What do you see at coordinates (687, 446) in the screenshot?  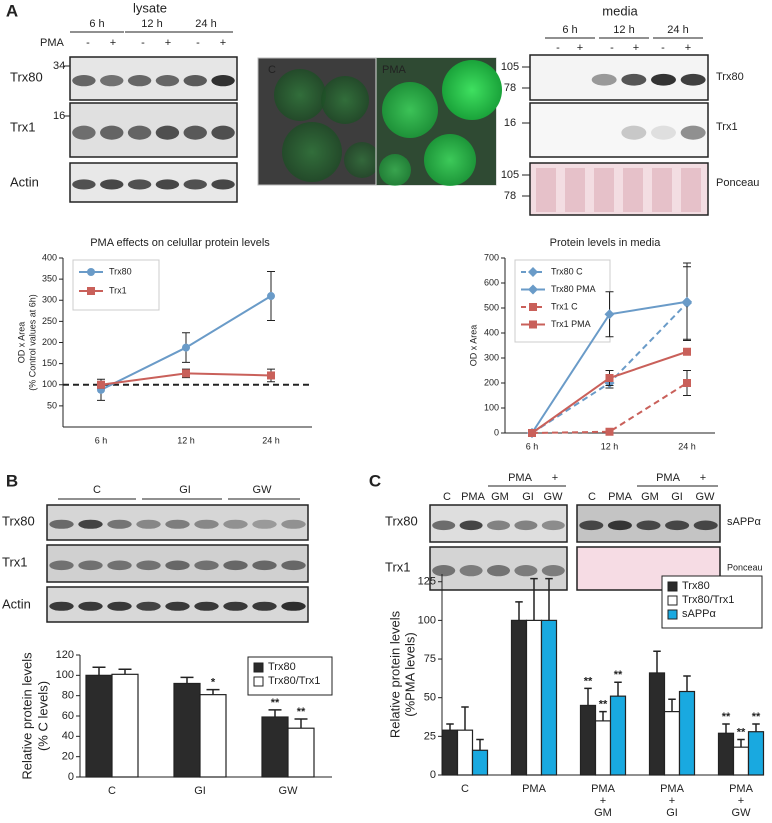 I see `x-tick-label: 24 h` at bounding box center [687, 446].